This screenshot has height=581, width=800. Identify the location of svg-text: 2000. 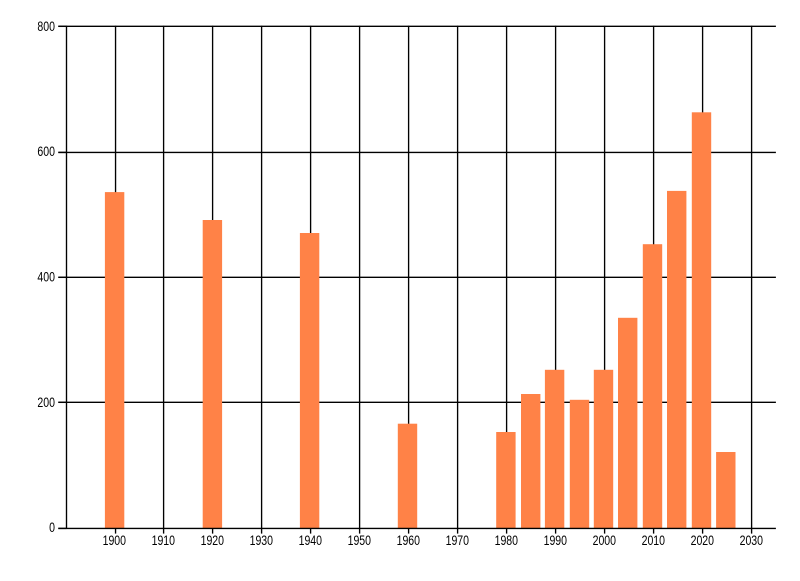
(605, 541).